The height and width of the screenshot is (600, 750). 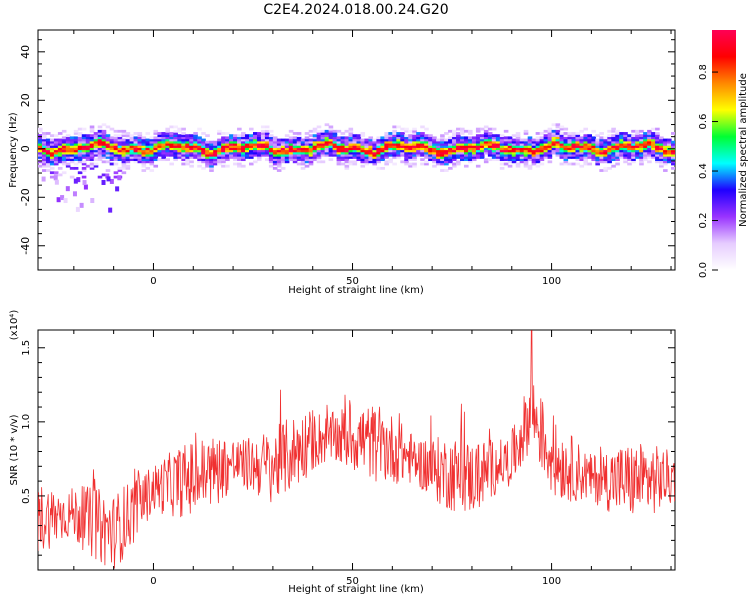 I want to click on colorbar-tick-label: 0.2, so click(x=703, y=221).